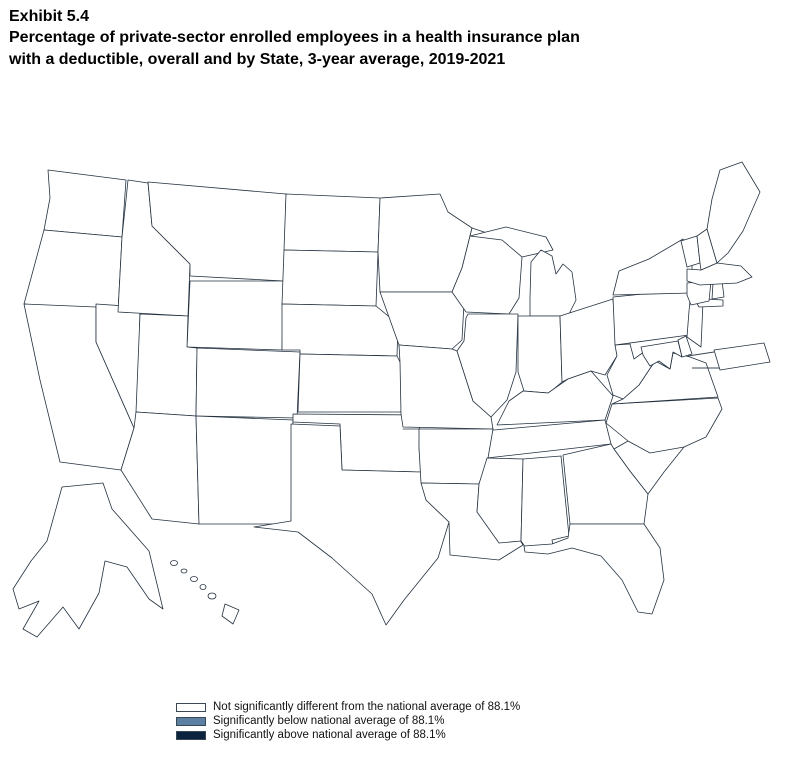 The height and width of the screenshot is (758, 787). Describe the element at coordinates (665, 378) in the screenshot. I see `state-virginia` at that location.